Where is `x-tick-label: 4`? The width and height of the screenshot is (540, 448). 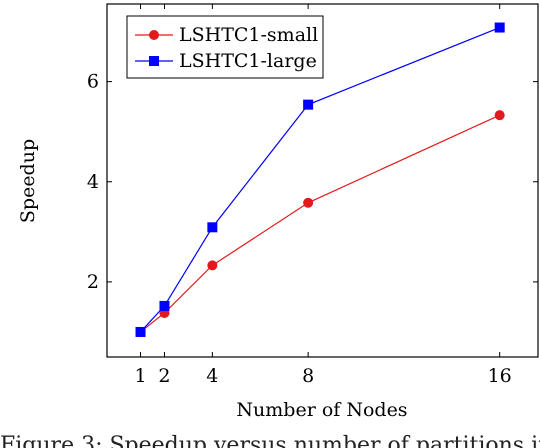 x-tick-label: 4 is located at coordinates (212, 376).